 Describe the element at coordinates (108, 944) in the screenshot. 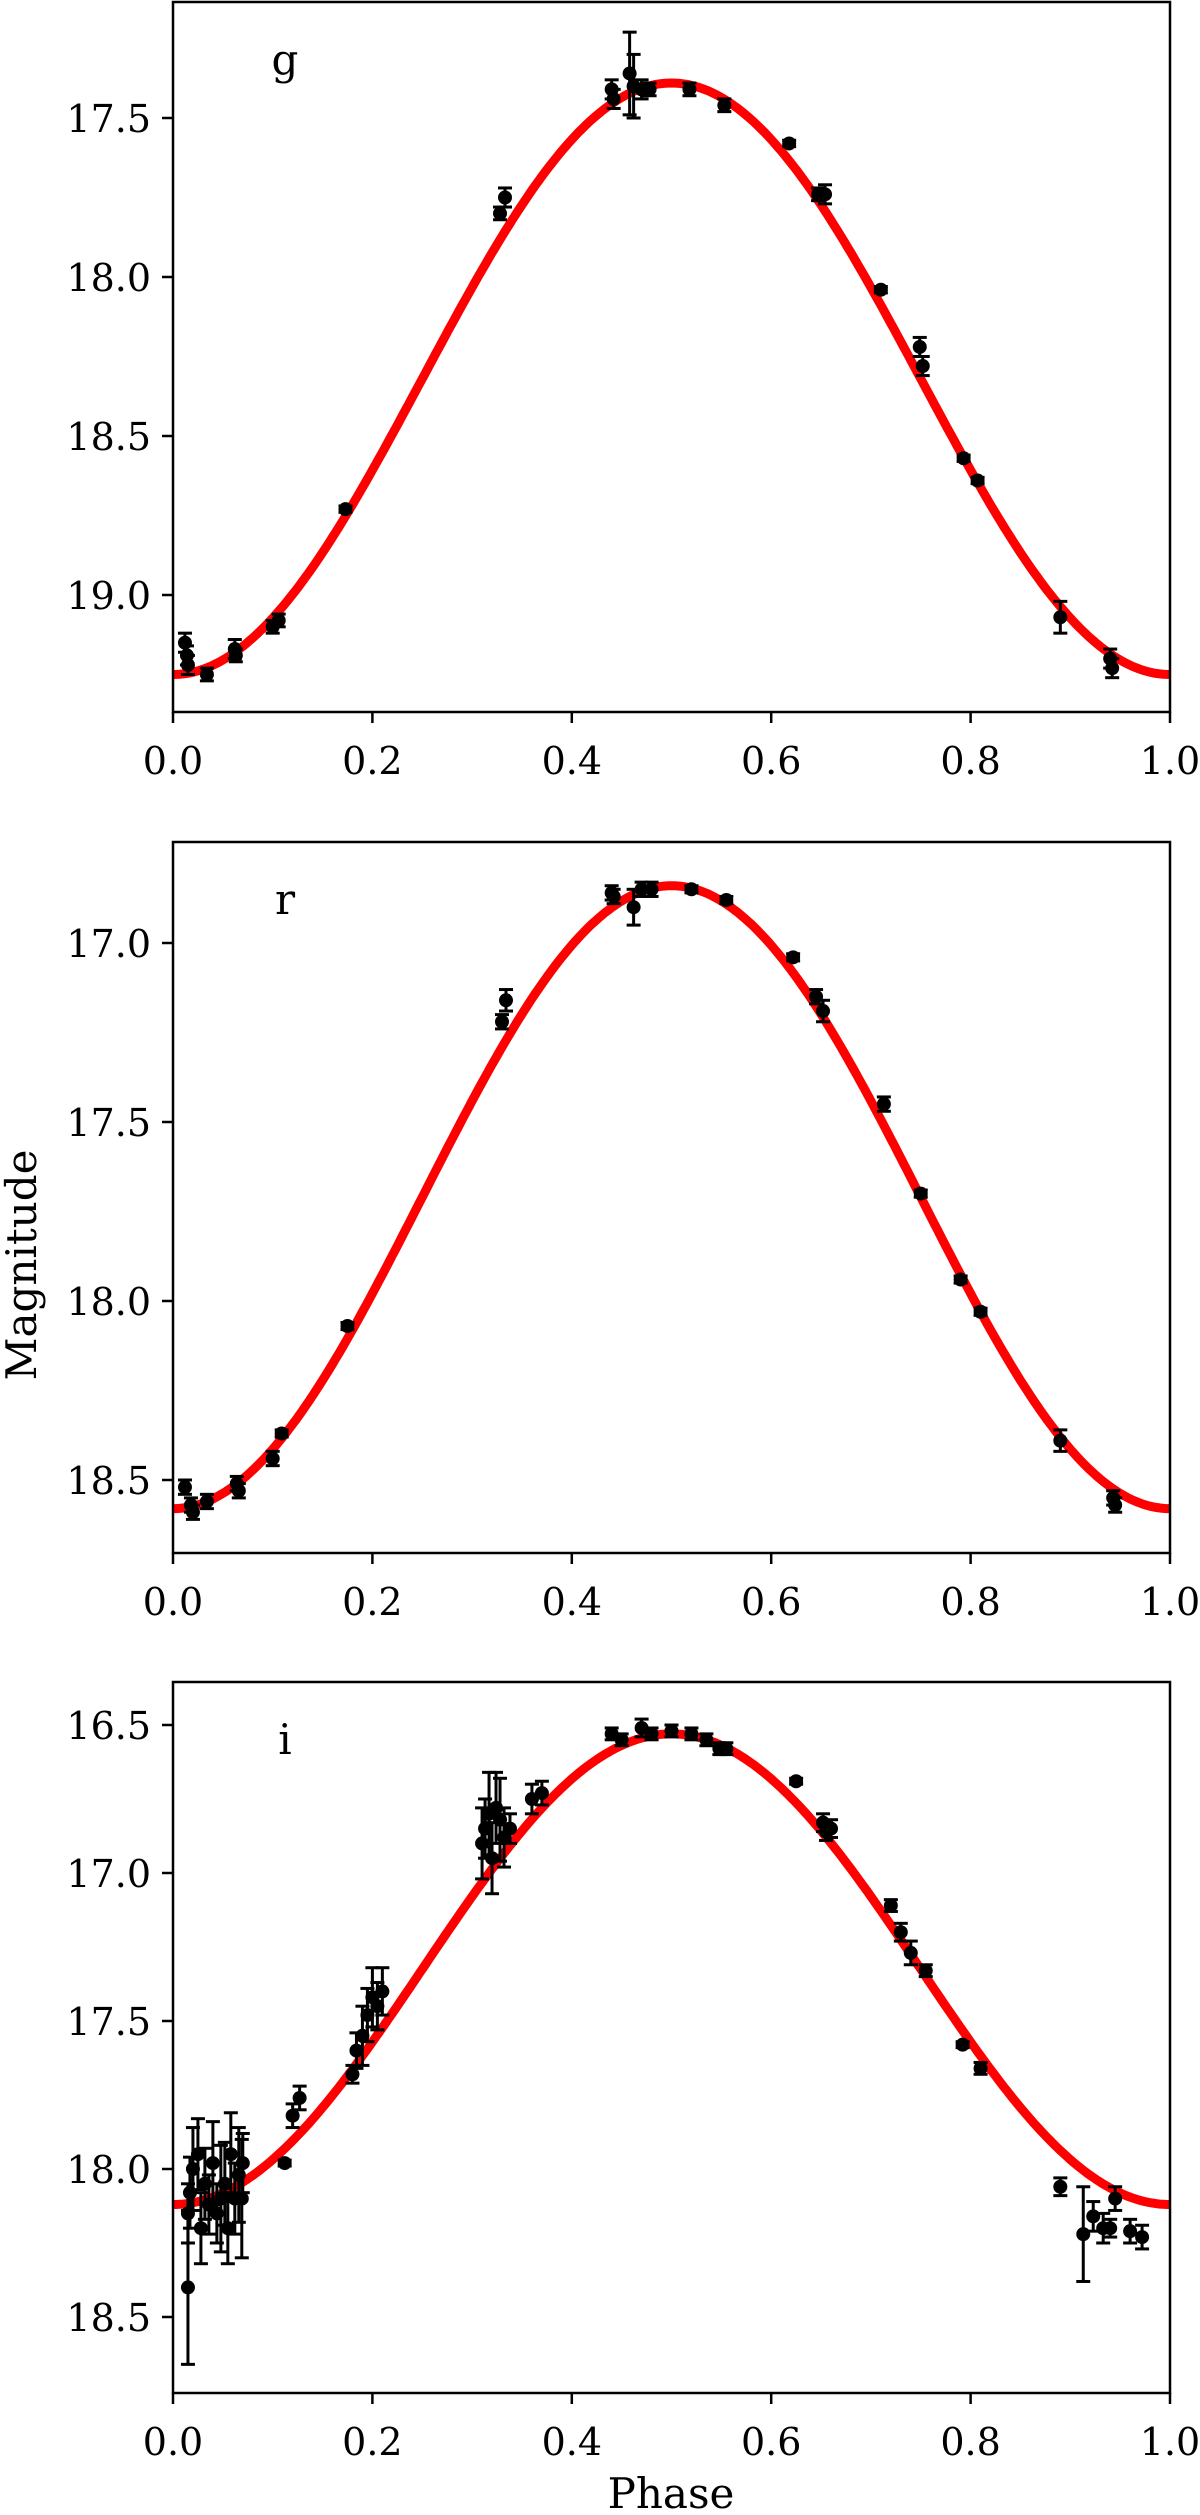

I see `y-tick-label: 17.0` at that location.